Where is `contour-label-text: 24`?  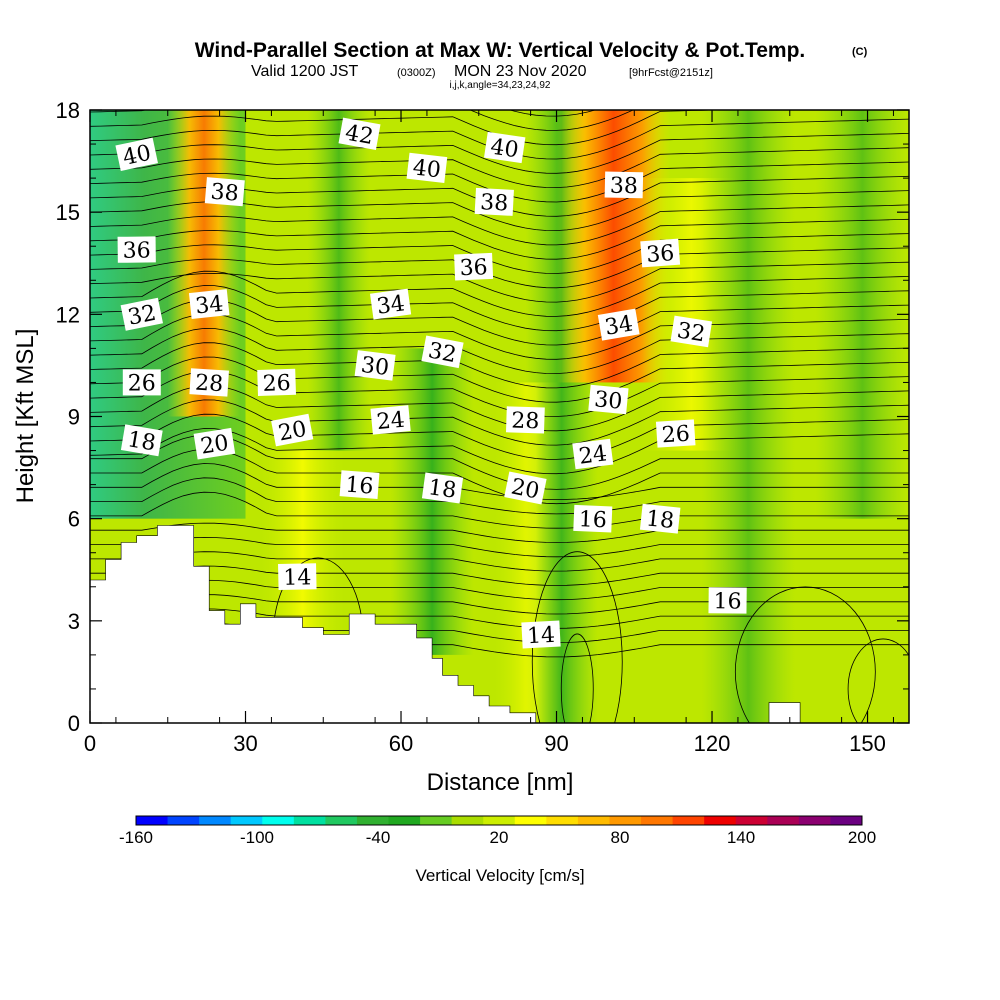
contour-label-text: 24 is located at coordinates (593, 455).